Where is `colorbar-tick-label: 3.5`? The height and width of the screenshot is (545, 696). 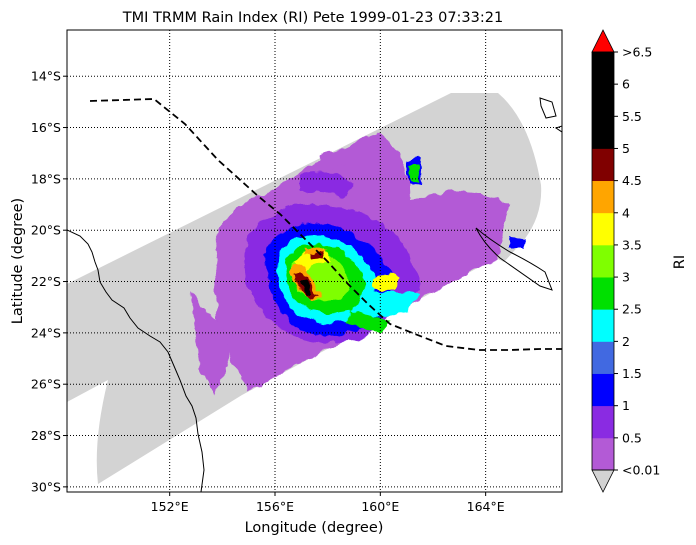
colorbar-tick-label: 3.5 is located at coordinates (632, 244).